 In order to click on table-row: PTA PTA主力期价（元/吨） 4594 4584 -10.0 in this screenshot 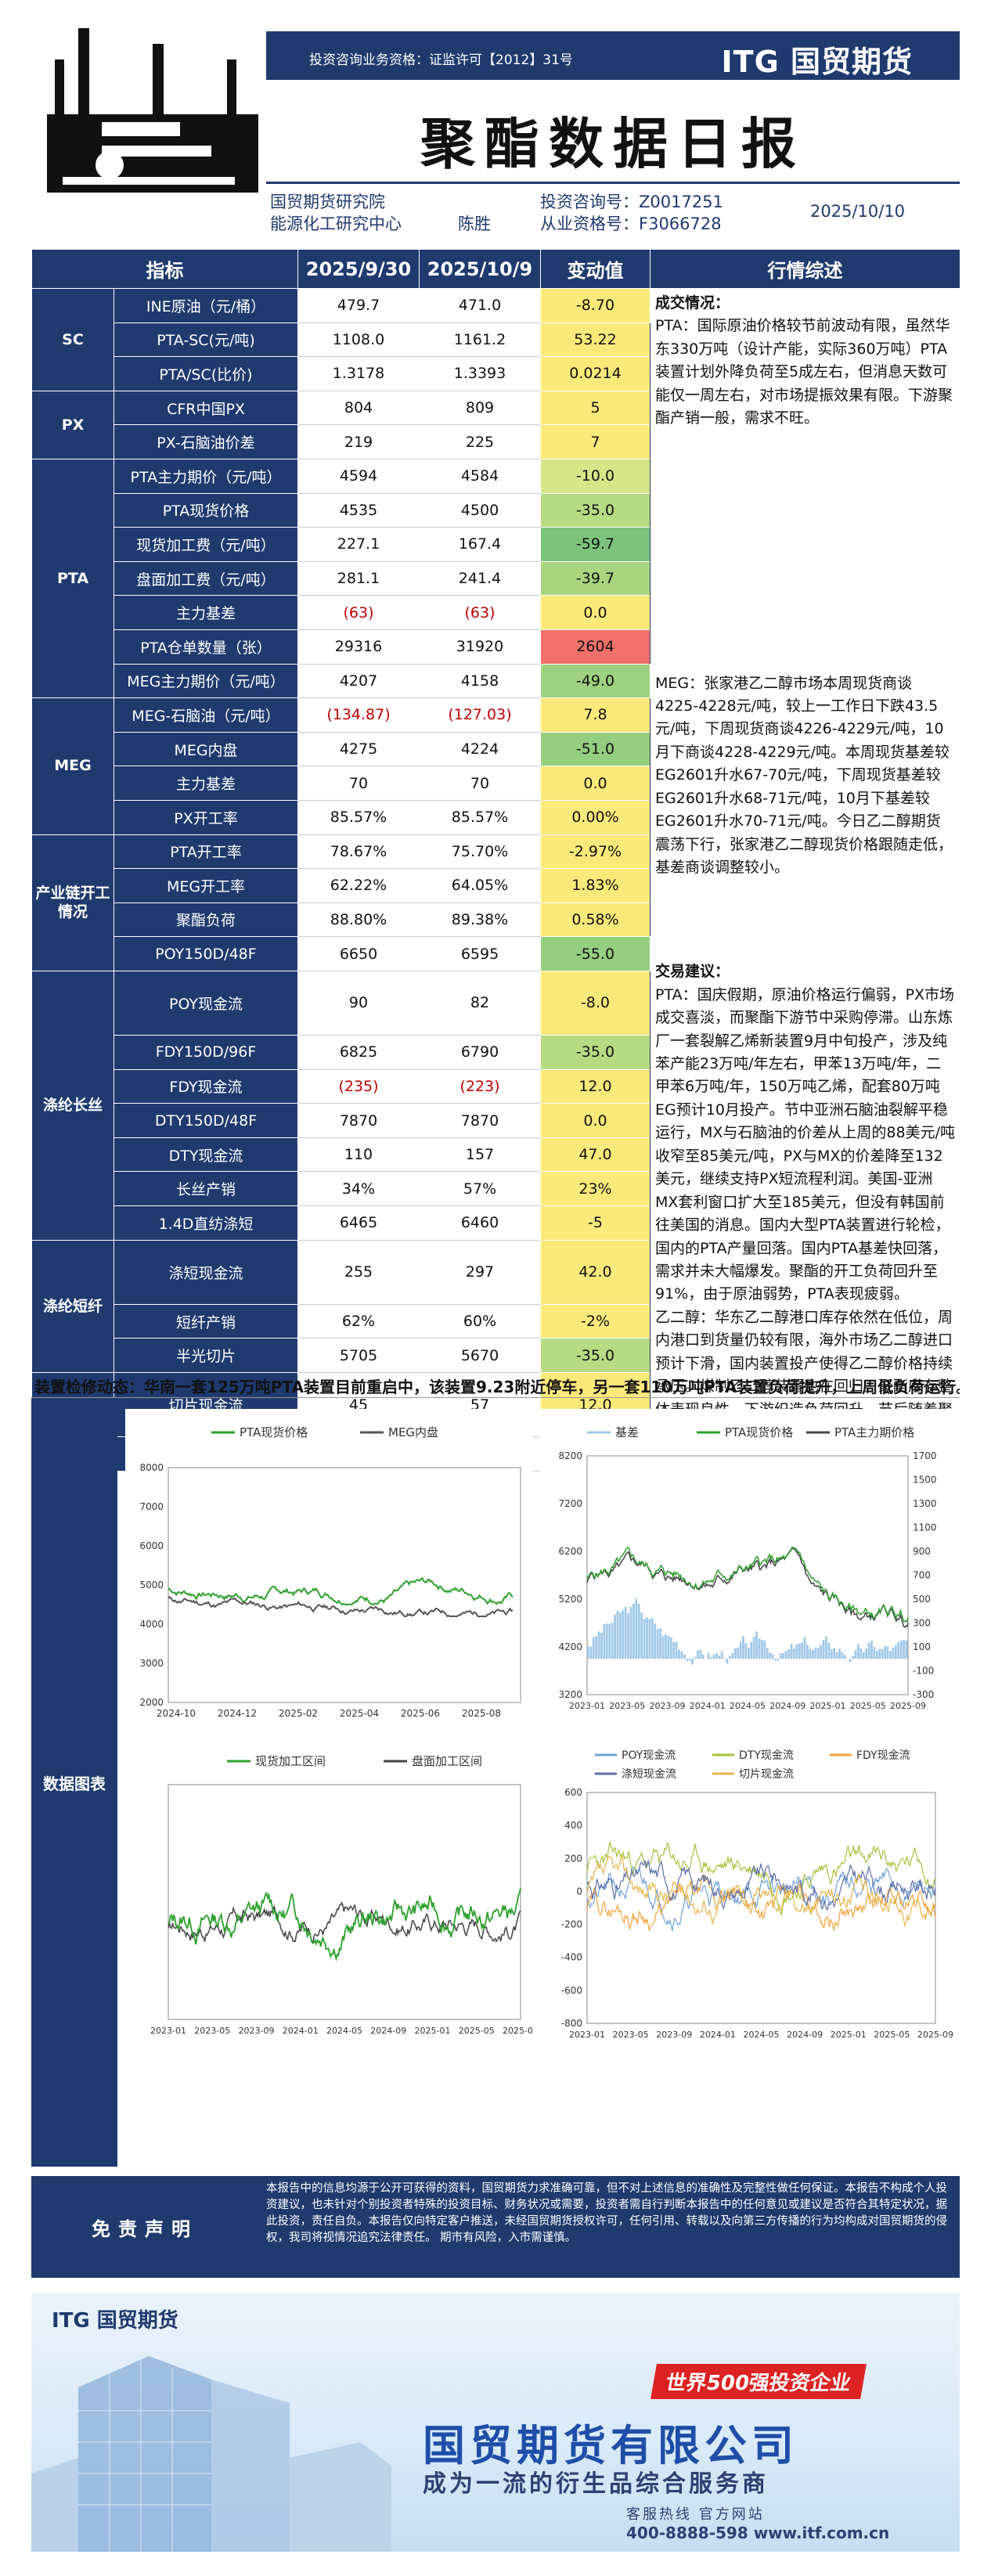, I will do `click(495, 578)`.